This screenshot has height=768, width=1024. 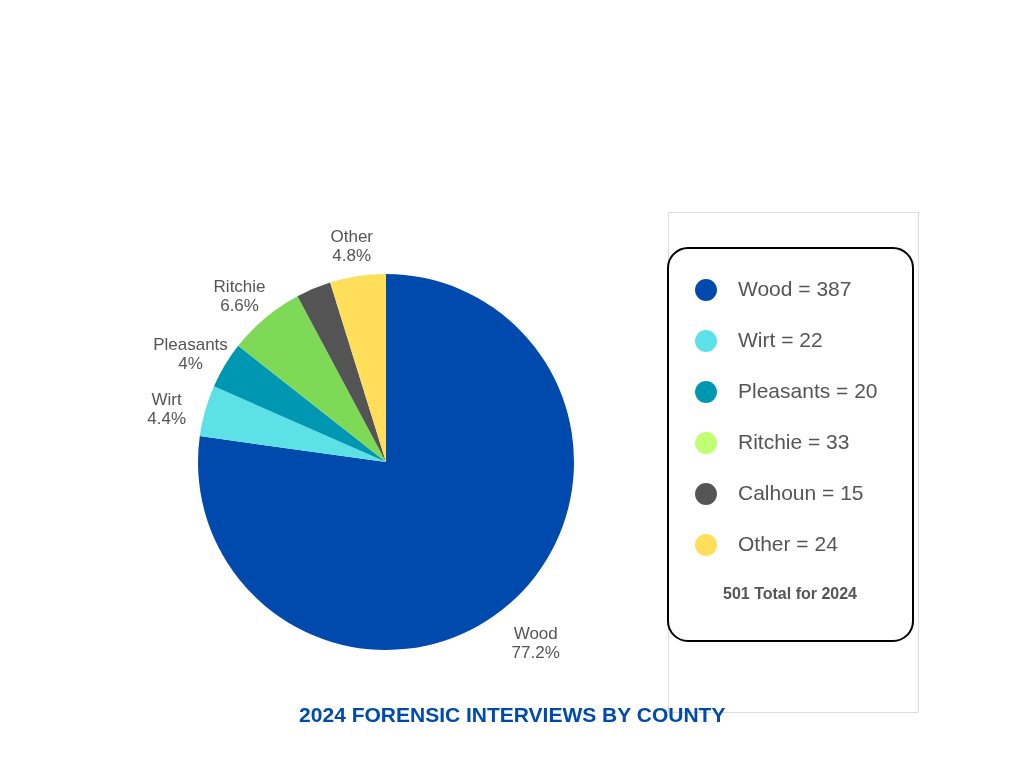 What do you see at coordinates (790, 593) in the screenshot?
I see `text: 501 Total for 2024` at bounding box center [790, 593].